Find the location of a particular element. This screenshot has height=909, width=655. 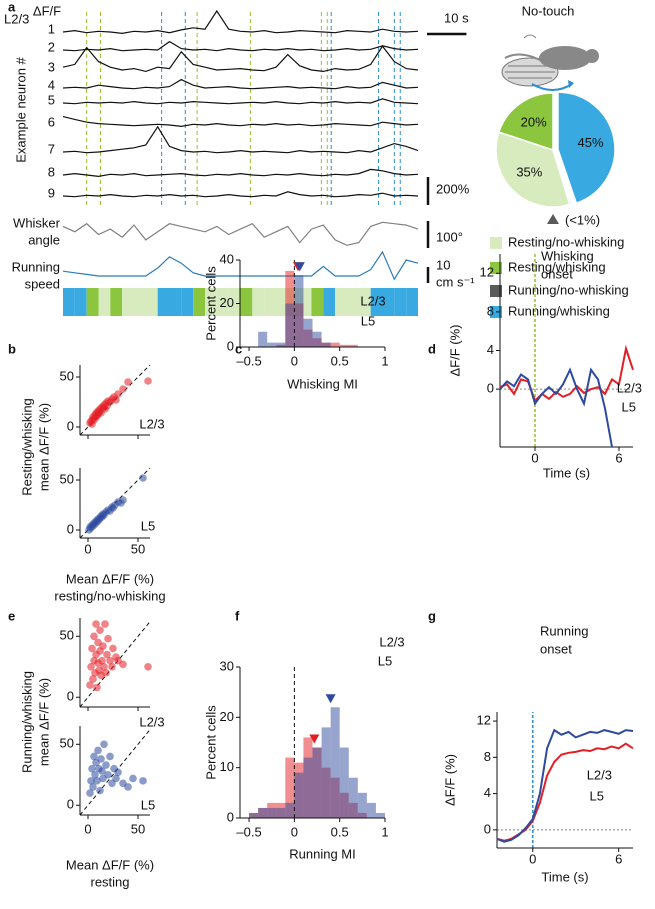

slice-label: 35% is located at coordinates (529, 172).